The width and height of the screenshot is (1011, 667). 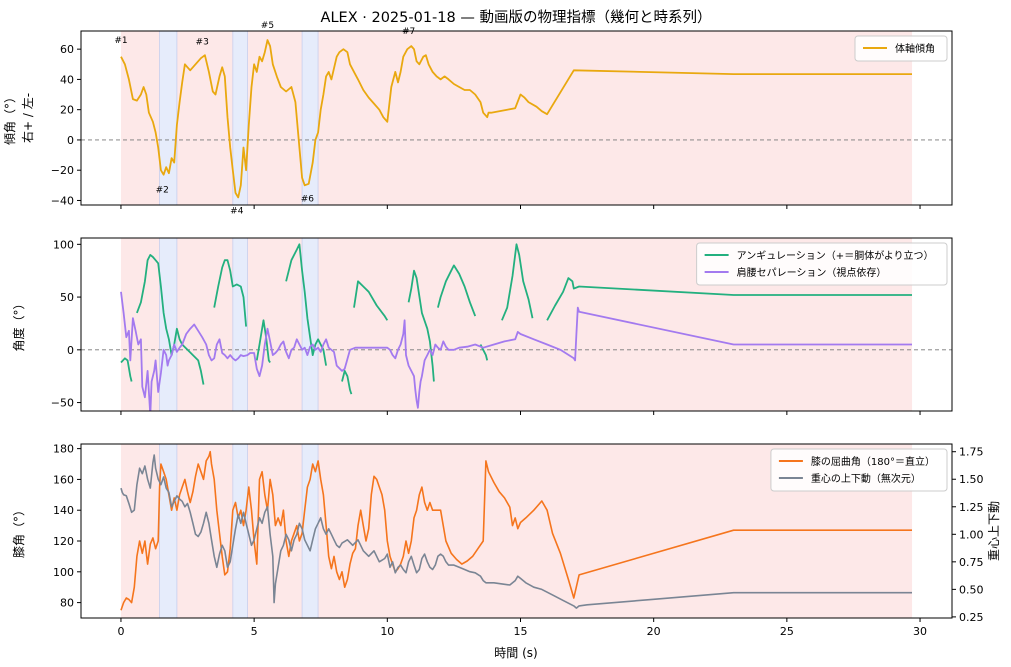 I want to click on x-tick-label: 30, so click(x=920, y=631).